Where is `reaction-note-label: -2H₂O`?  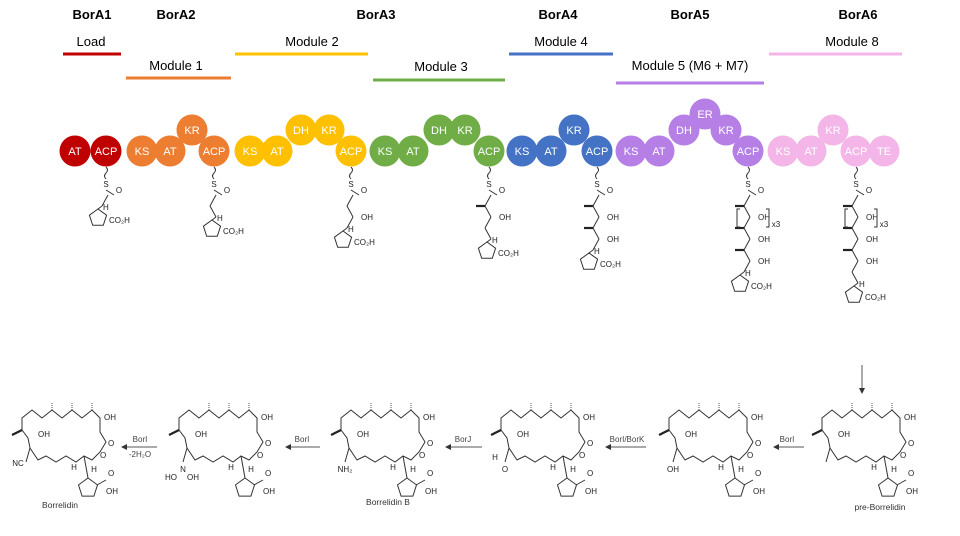
reaction-note-label: -2H₂O is located at coordinates (140, 454).